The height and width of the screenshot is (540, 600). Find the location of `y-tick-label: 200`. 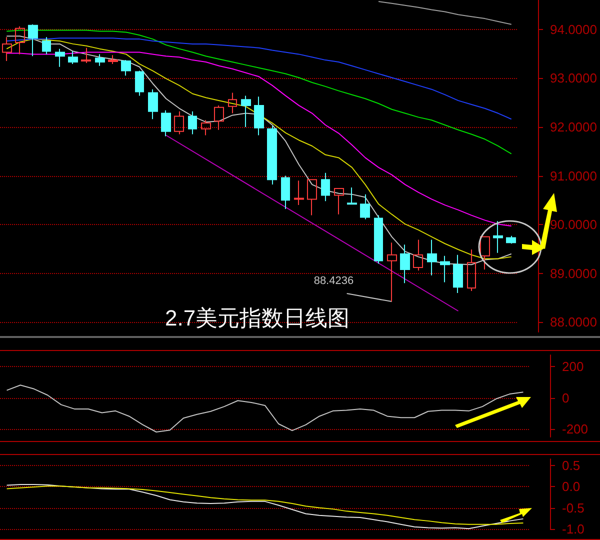

y-tick-label: 200 is located at coordinates (573, 366).